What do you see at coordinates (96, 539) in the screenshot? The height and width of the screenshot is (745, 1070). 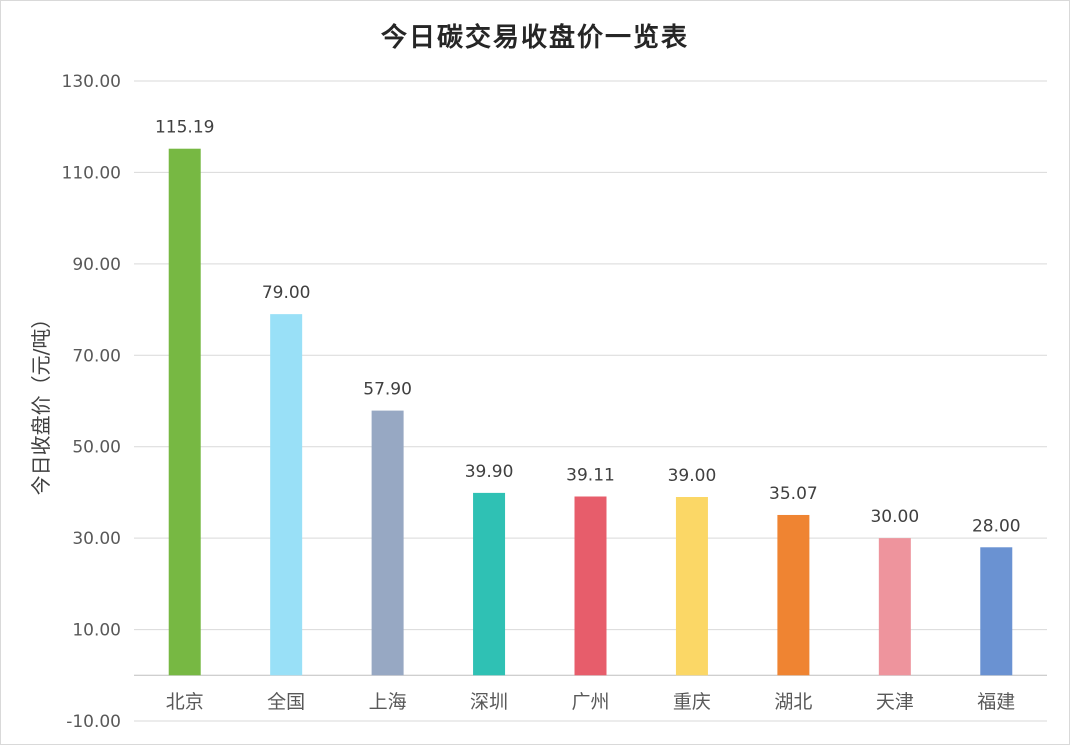 I see `y-tick-label: 30.00` at bounding box center [96, 539].